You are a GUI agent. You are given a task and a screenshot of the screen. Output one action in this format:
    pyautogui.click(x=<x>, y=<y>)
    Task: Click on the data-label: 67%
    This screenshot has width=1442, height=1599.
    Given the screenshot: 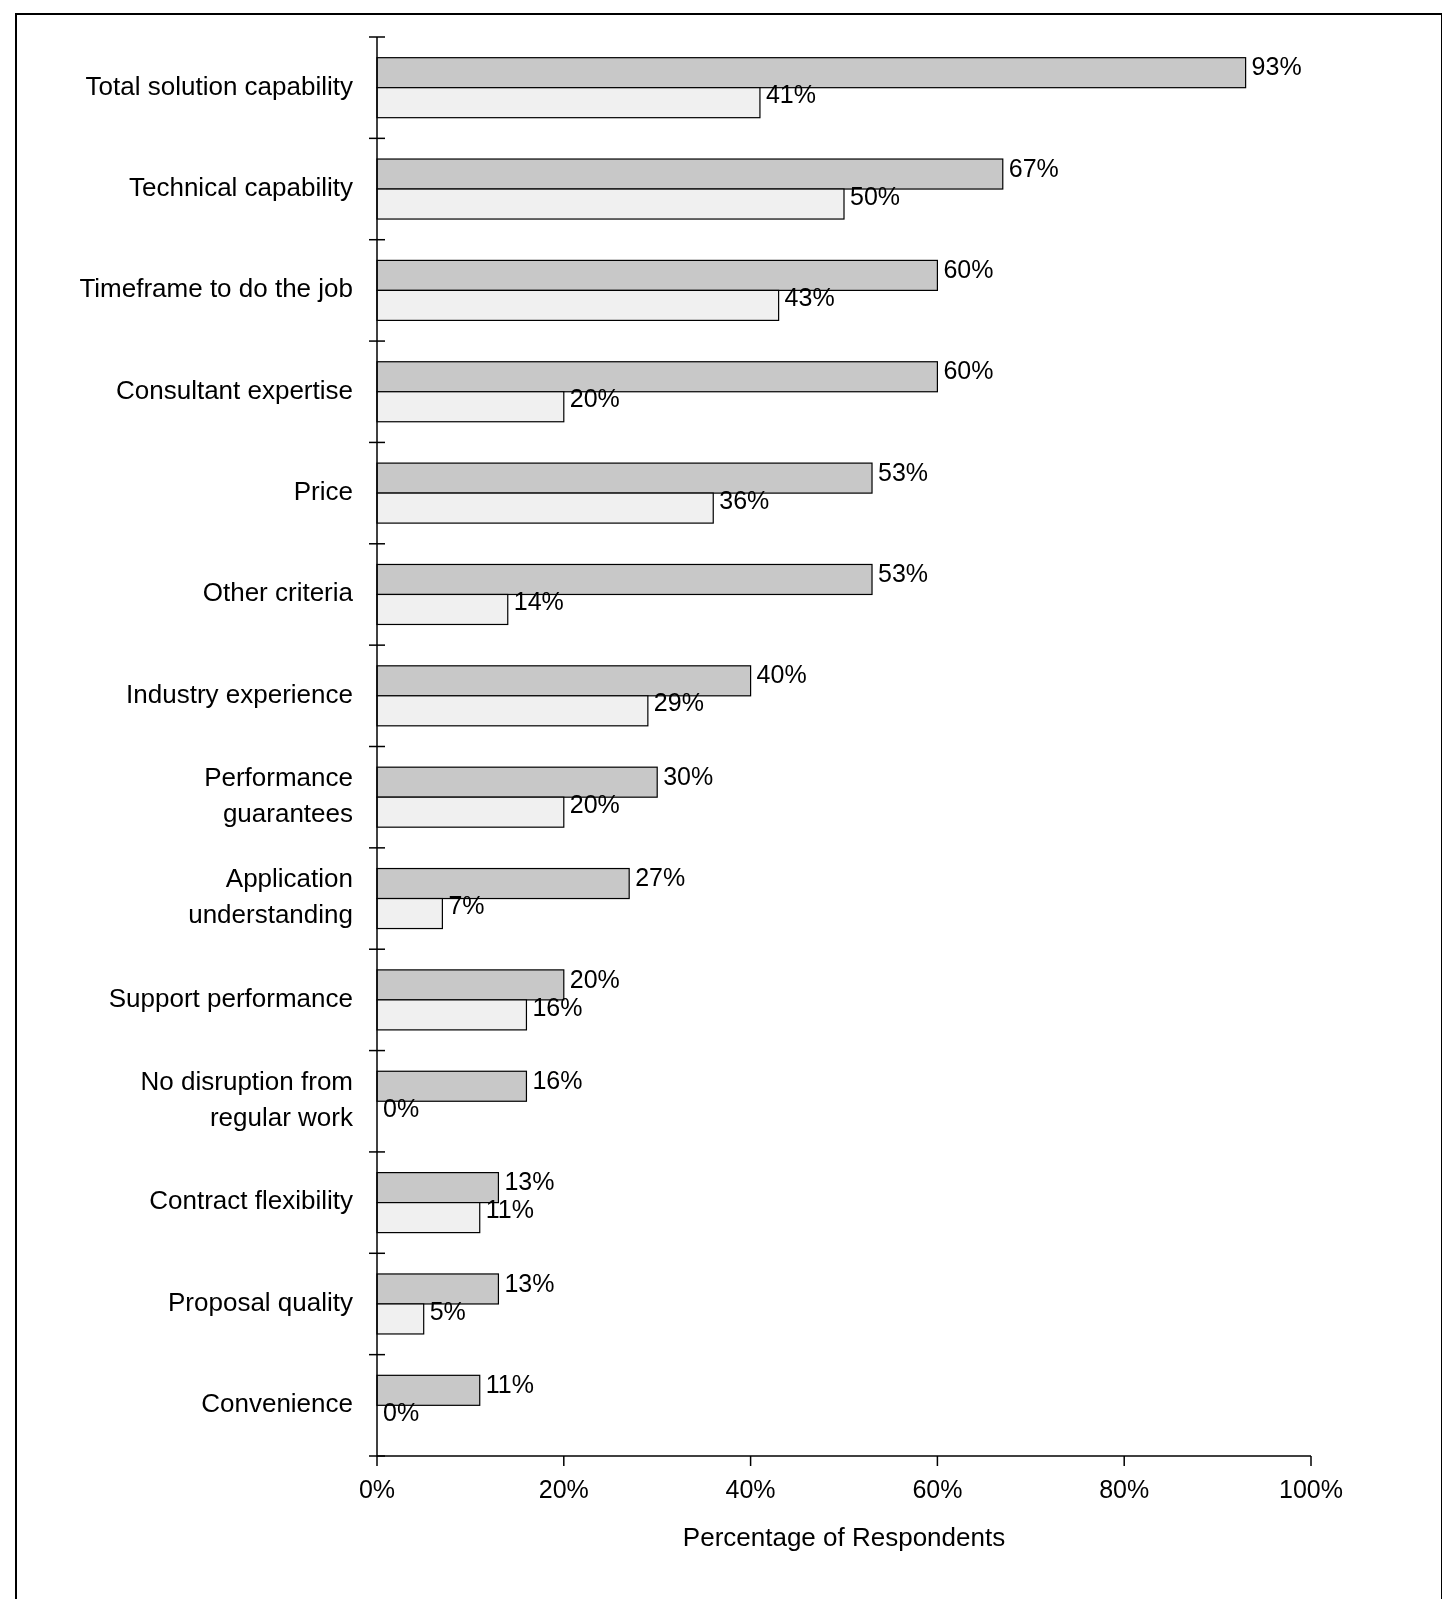 What is the action you would take?
    pyautogui.click(x=1033, y=167)
    